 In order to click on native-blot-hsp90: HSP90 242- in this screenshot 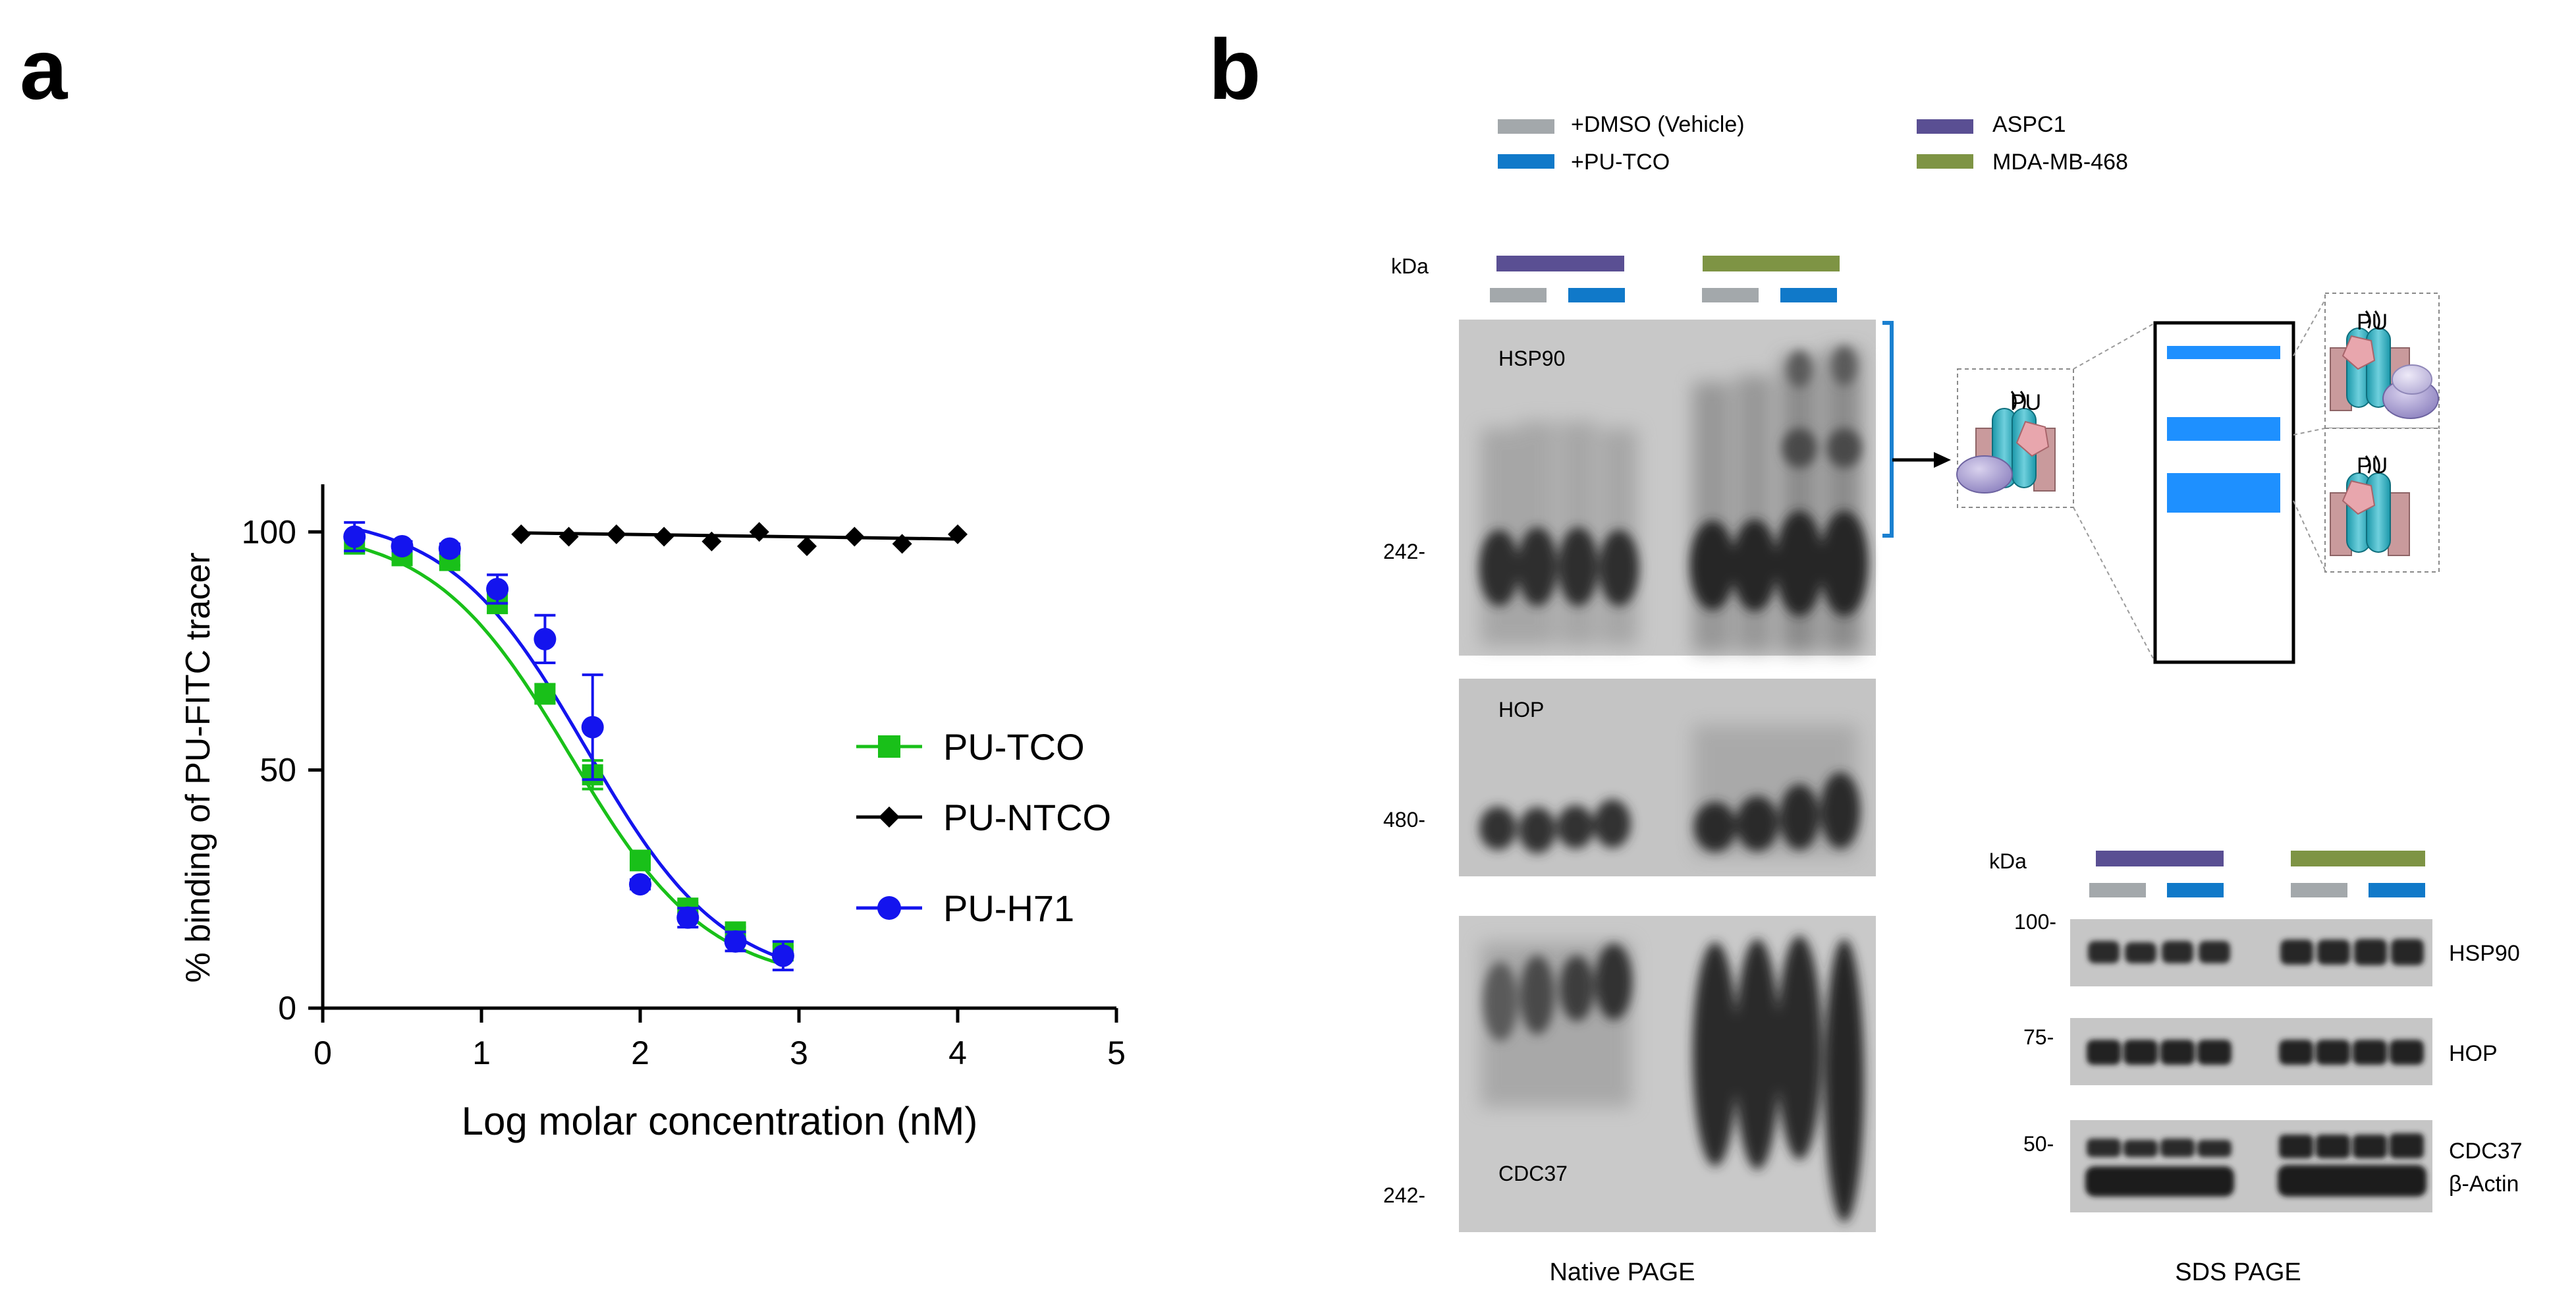, I will do `click(1629, 488)`.